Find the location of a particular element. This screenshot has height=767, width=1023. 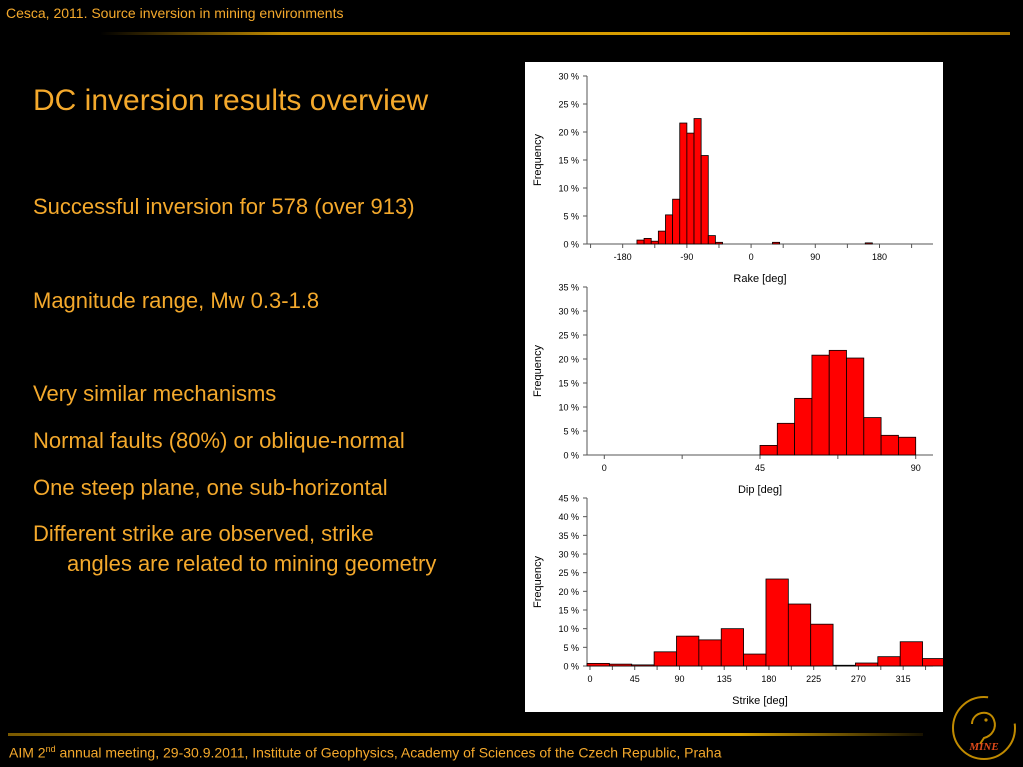

x-tick-label: 270 is located at coordinates (858, 679).